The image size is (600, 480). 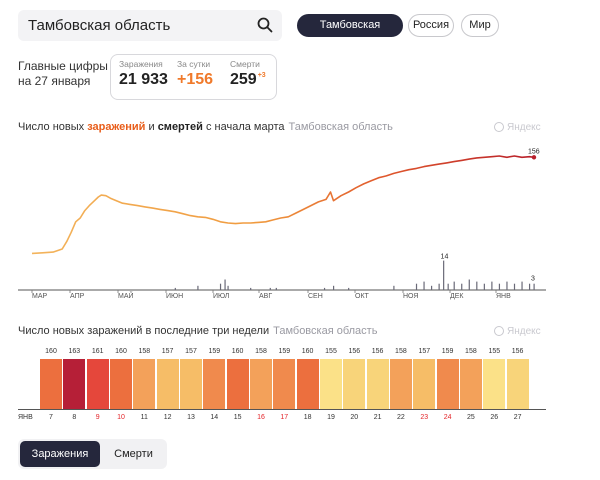 I want to click on day-label: 27, so click(x=517, y=417).